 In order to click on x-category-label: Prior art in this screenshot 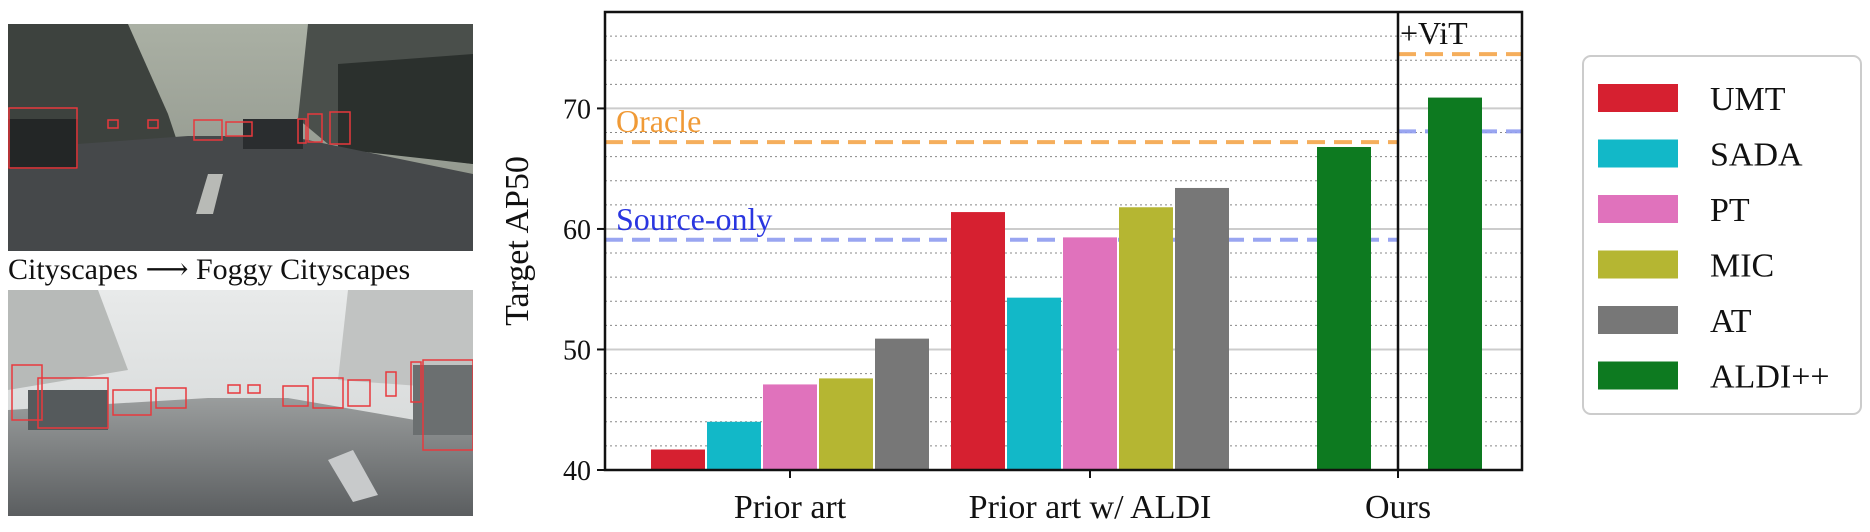, I will do `click(790, 507)`.